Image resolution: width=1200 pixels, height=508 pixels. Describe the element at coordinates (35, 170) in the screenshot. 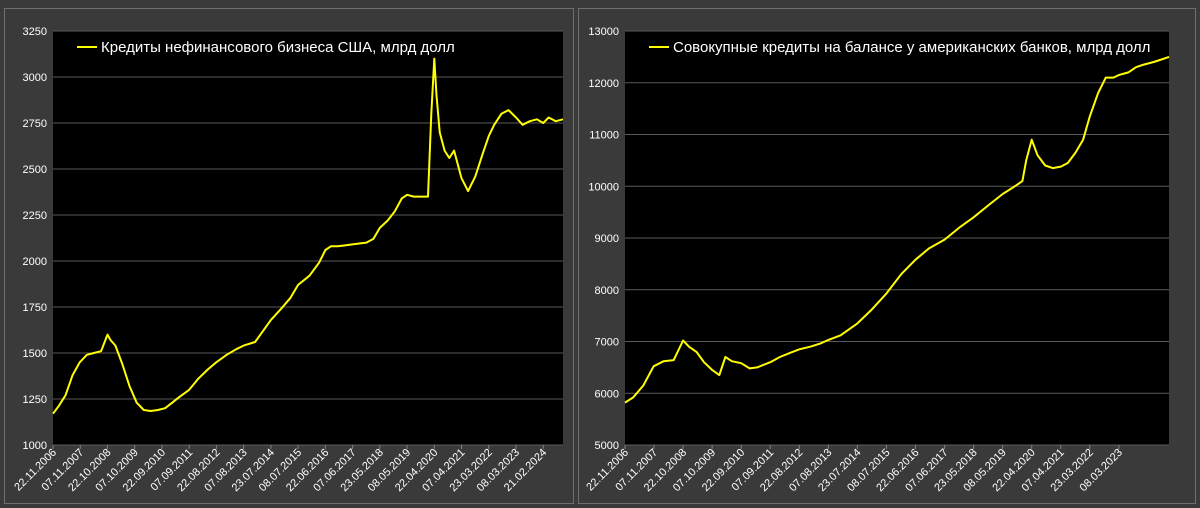

I see `y-tick-label: 2500` at that location.